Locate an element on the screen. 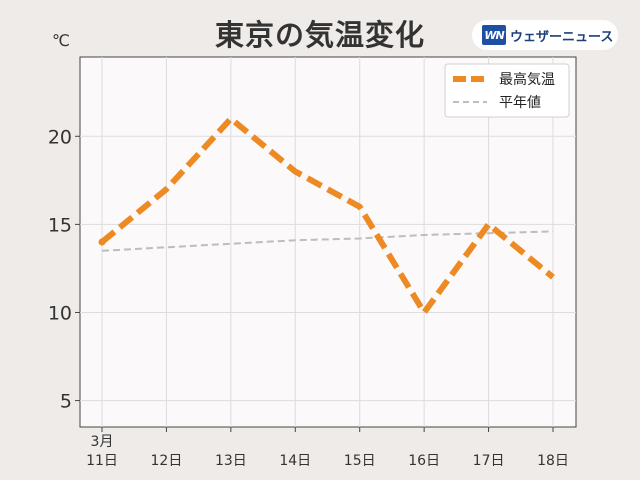 This screenshot has width=640, height=480. brand-name: ウェザーニュース is located at coordinates (562, 37).